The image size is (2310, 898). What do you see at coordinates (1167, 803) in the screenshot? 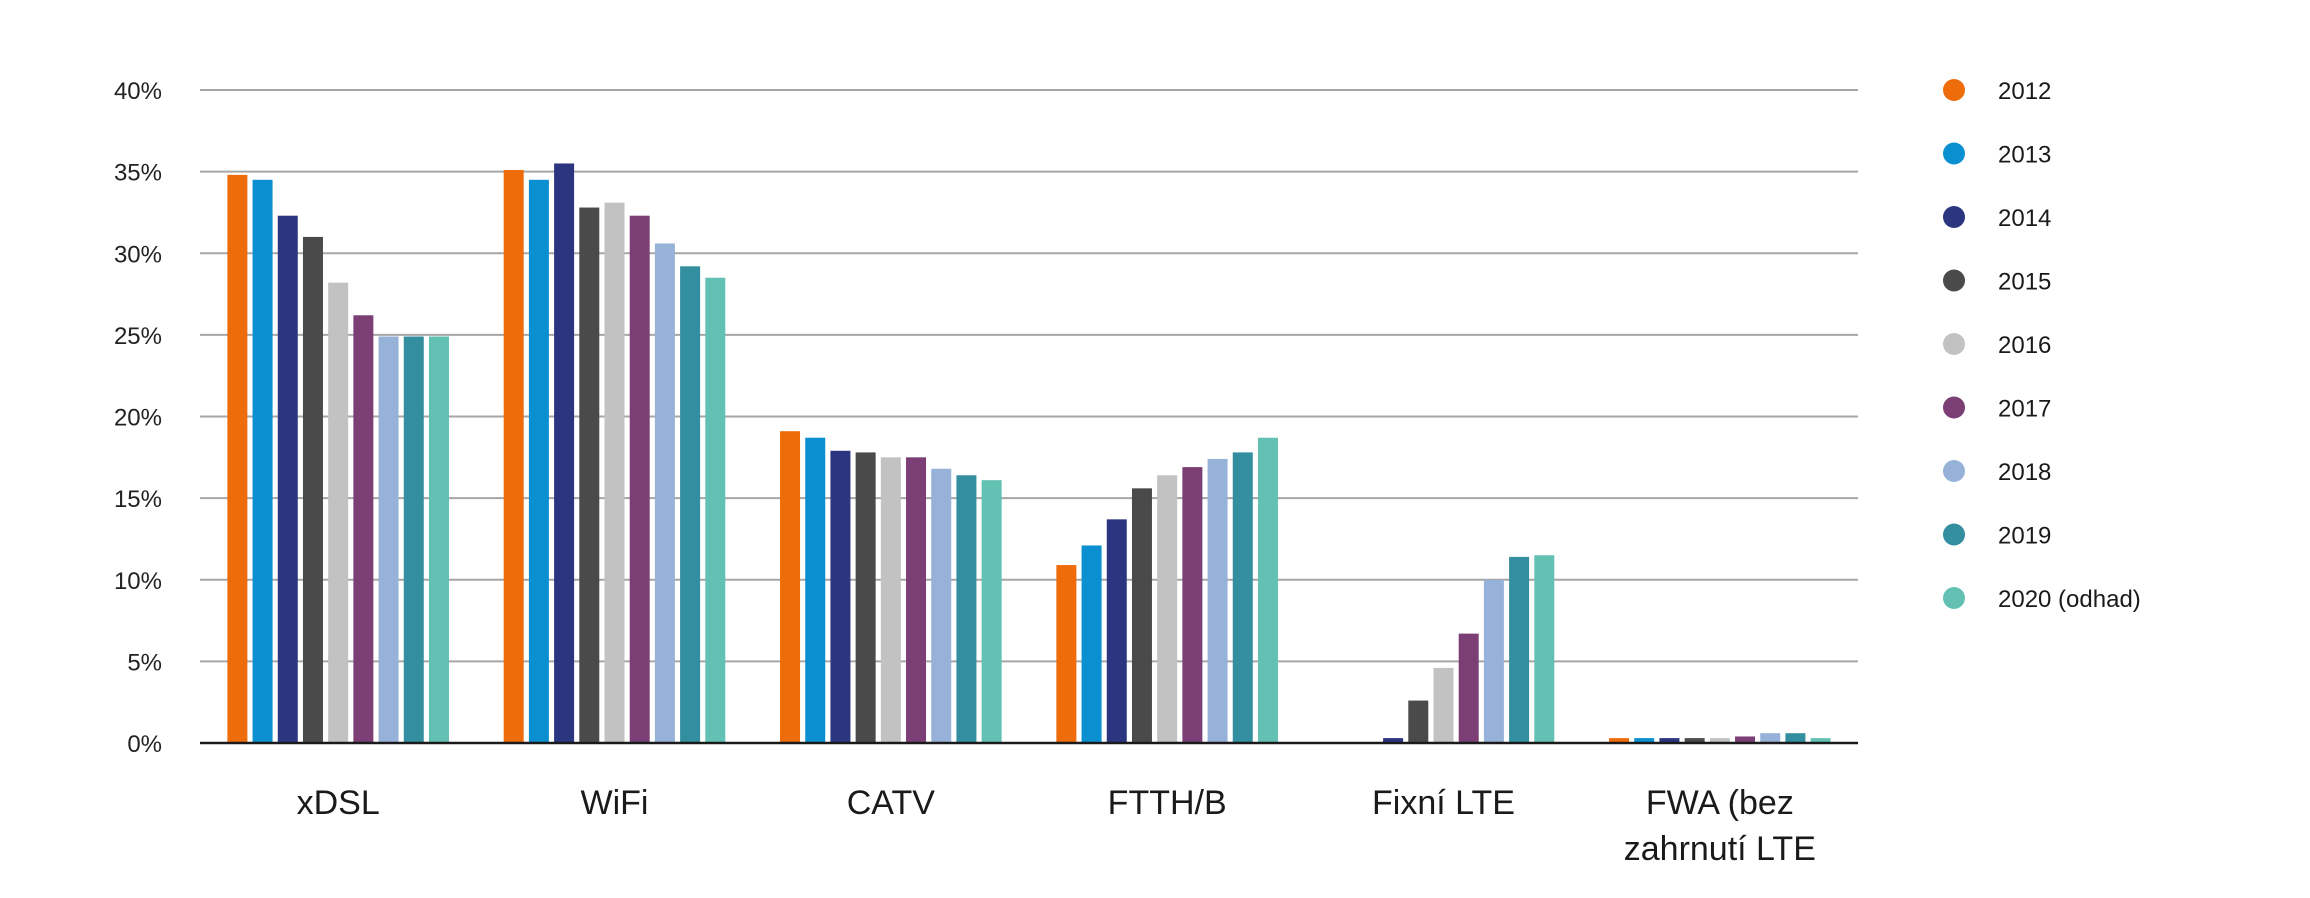
I see `category-label: FTTH/B` at bounding box center [1167, 803].